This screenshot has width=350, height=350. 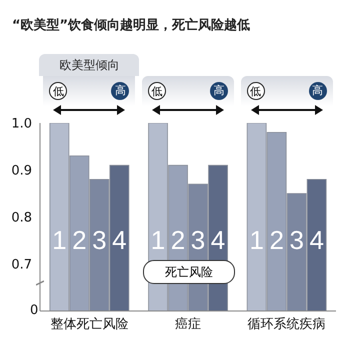 What do you see at coordinates (21, 171) in the screenshot?
I see `y-tick-label: 0.9` at bounding box center [21, 171].